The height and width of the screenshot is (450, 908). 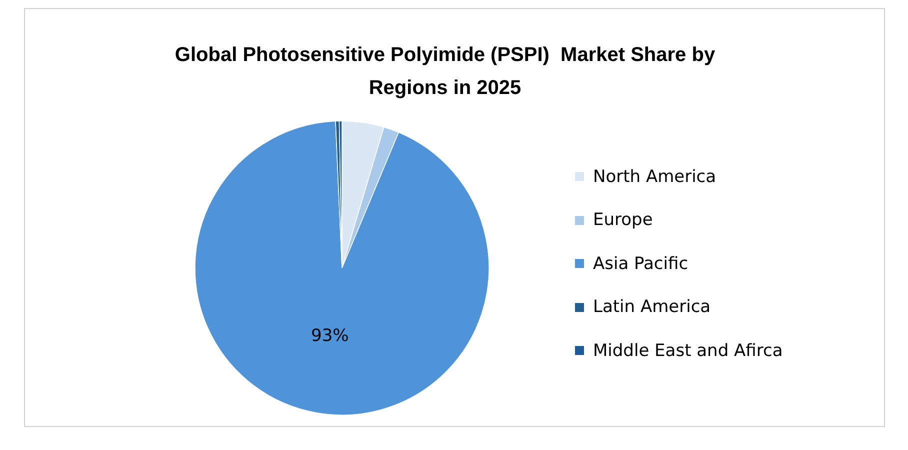 What do you see at coordinates (688, 350) in the screenshot?
I see `legend-label: Middle East and Afirca` at bounding box center [688, 350].